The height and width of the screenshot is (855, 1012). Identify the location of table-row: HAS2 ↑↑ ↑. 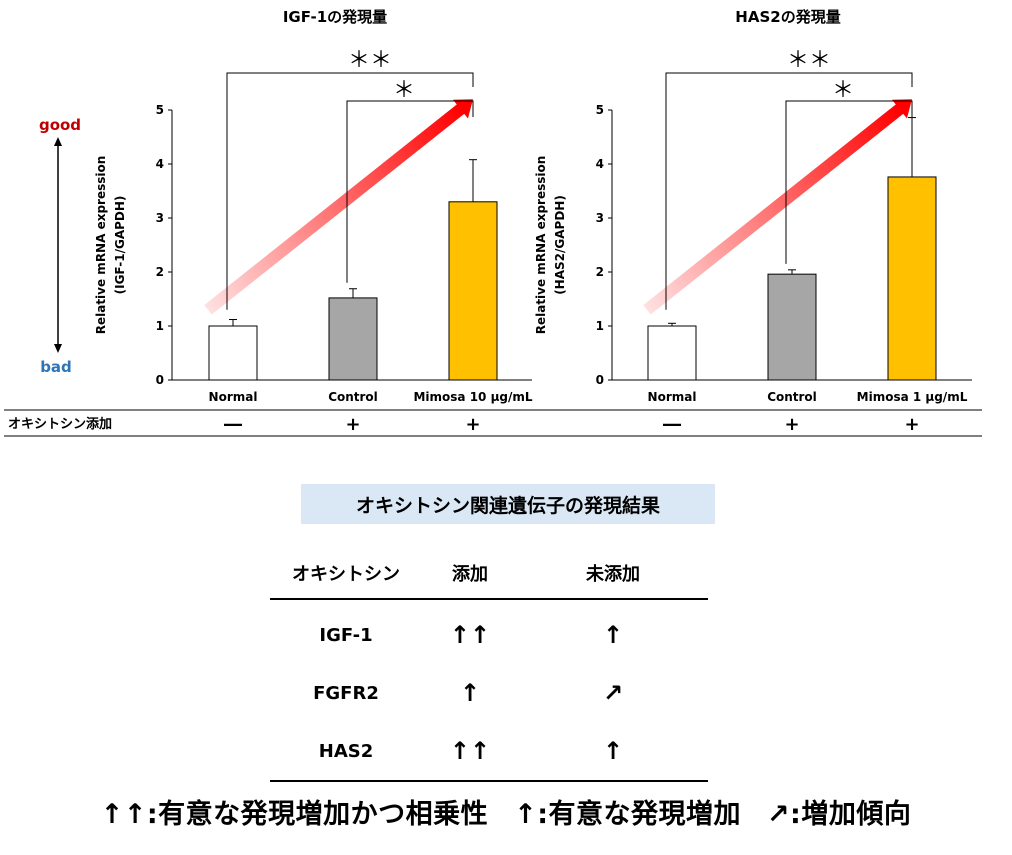
(489, 751).